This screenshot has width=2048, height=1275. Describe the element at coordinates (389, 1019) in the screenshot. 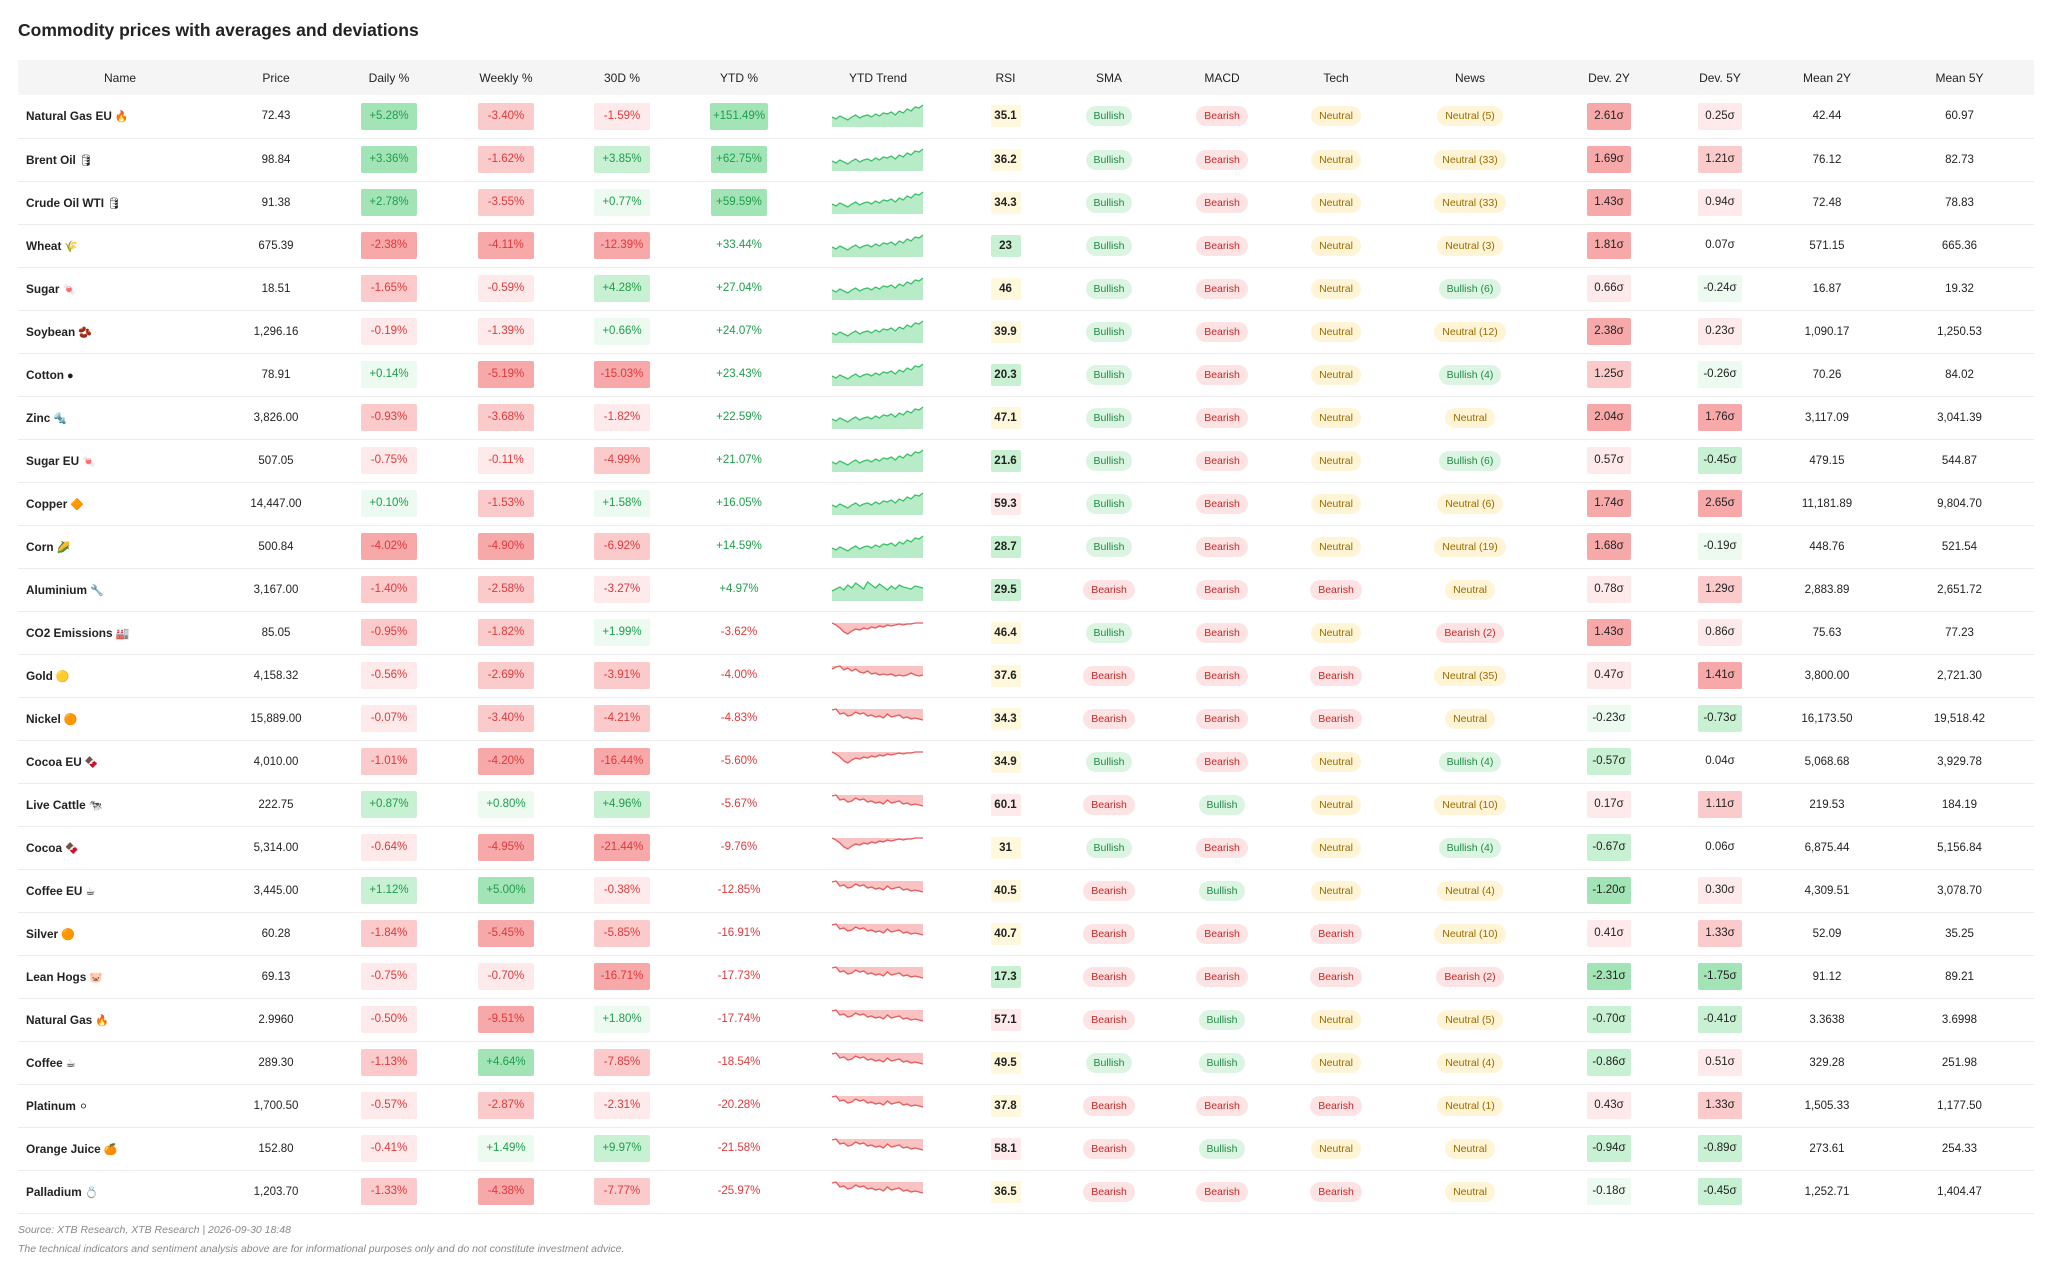

I see `daily-change-cell: -0.50%` at that location.